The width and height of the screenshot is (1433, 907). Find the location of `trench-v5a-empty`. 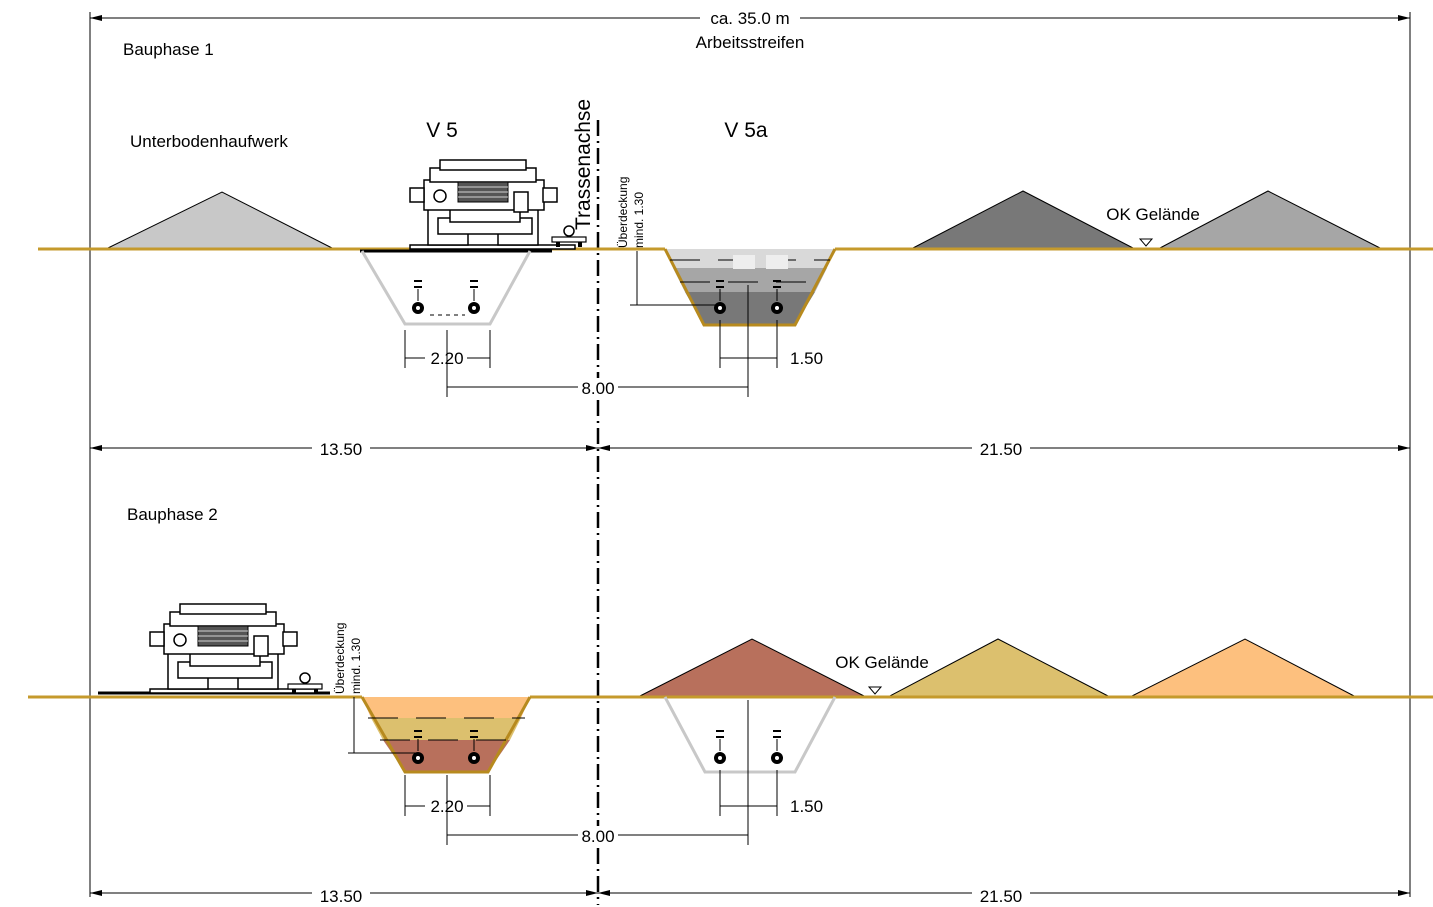

trench-v5a-empty is located at coordinates (750, 735).